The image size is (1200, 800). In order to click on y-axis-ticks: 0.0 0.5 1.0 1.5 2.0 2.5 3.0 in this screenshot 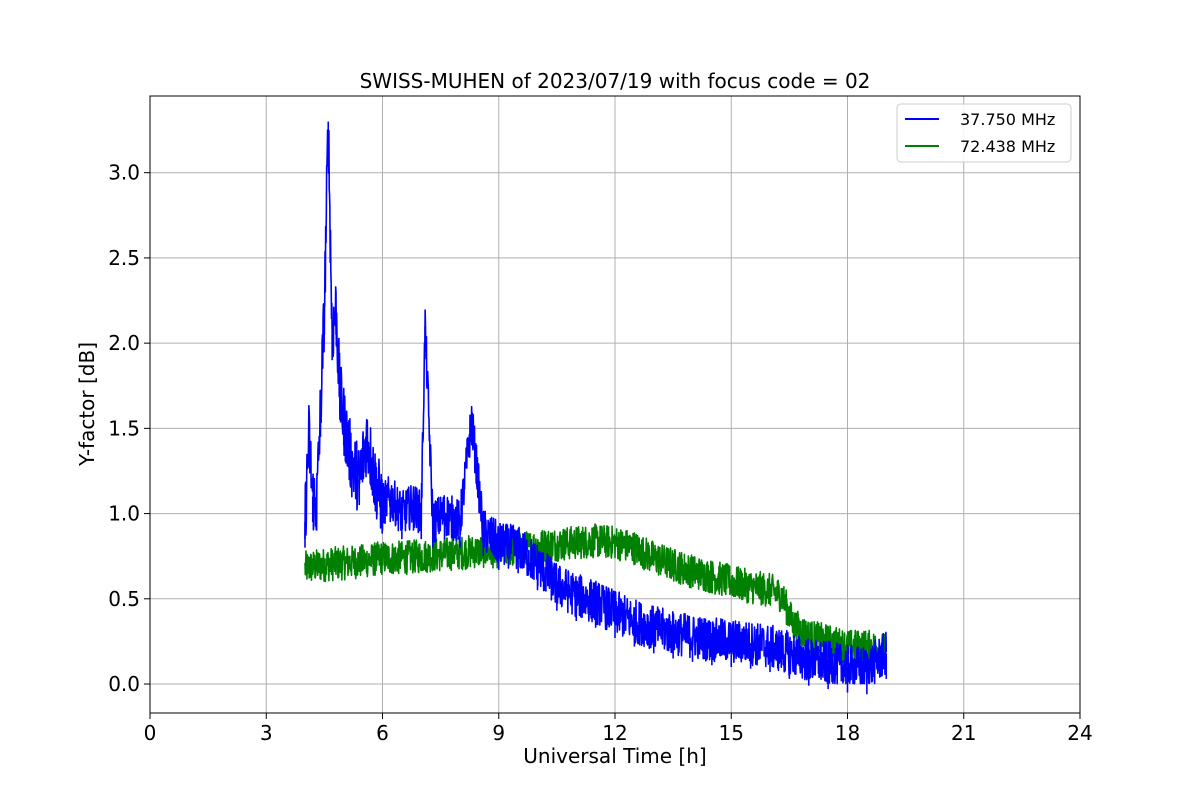, I will do `click(129, 428)`.